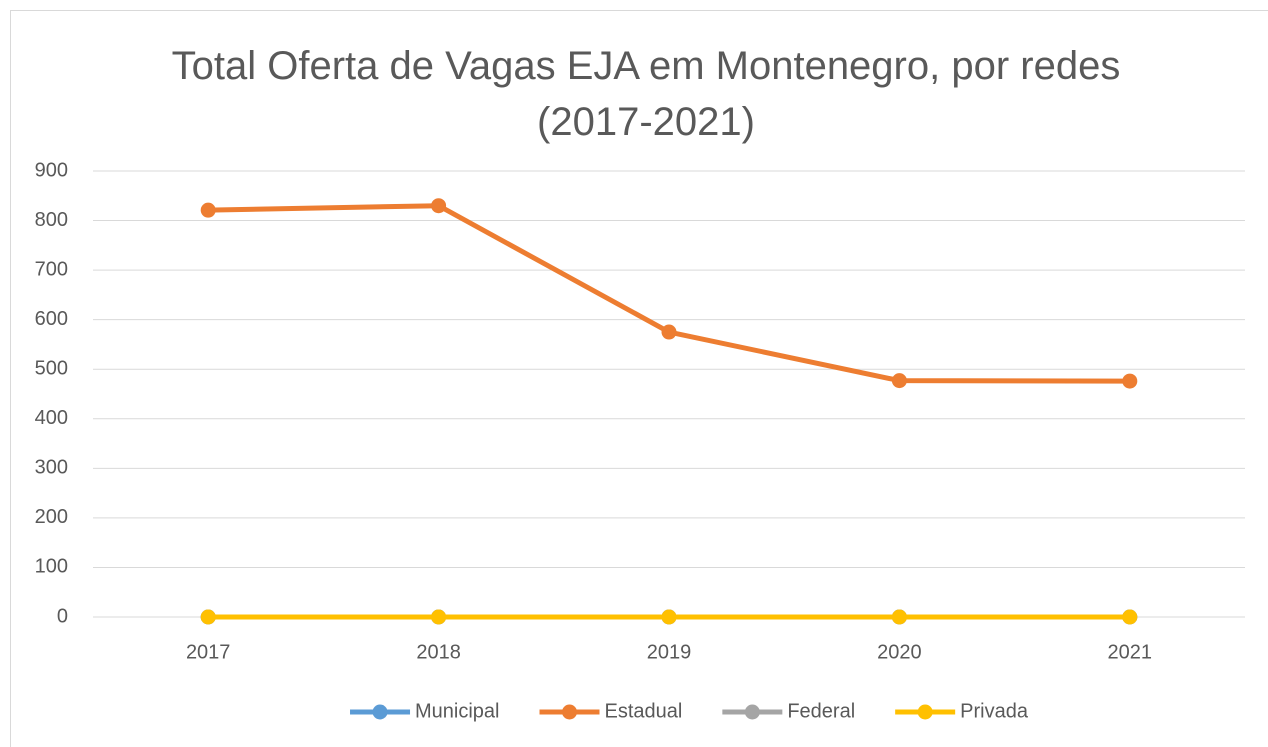 The width and height of the screenshot is (1268, 747). Describe the element at coordinates (51, 418) in the screenshot. I see `y-tick-label: 400` at that location.